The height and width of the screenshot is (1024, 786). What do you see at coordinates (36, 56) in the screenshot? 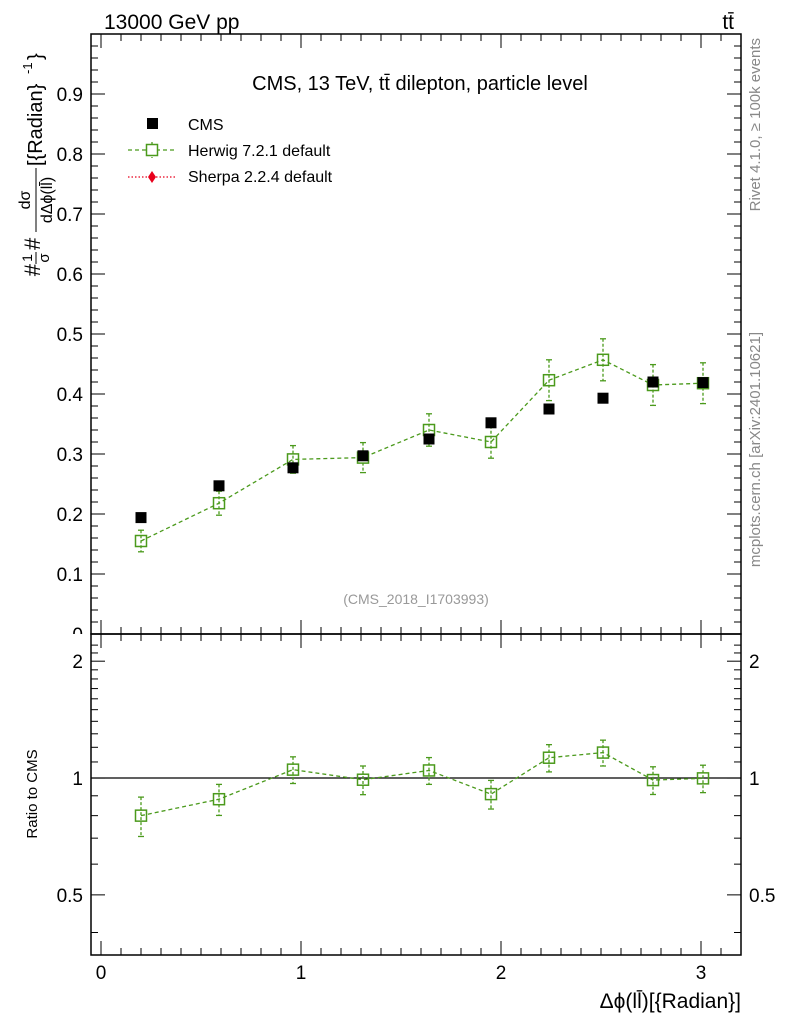
I see `ylabel-close: }` at bounding box center [36, 56].